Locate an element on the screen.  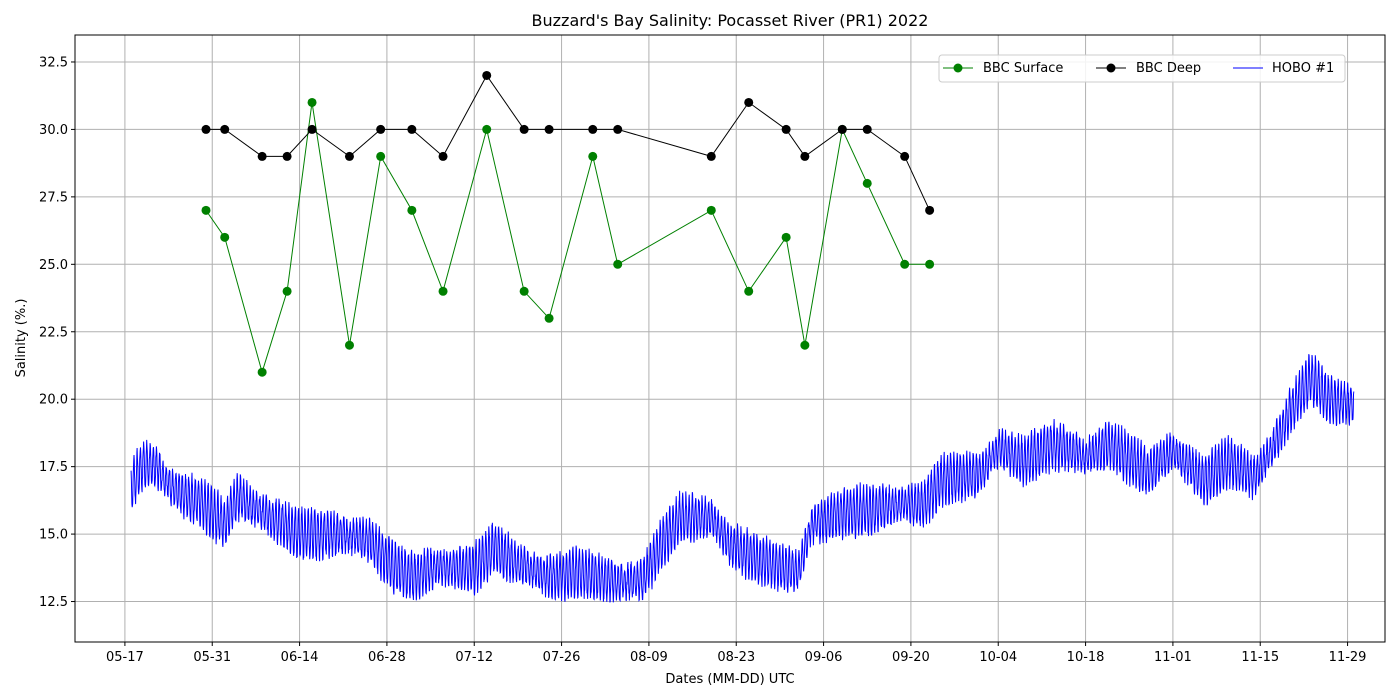
x-tick-label: 11-15 is located at coordinates (1260, 657).